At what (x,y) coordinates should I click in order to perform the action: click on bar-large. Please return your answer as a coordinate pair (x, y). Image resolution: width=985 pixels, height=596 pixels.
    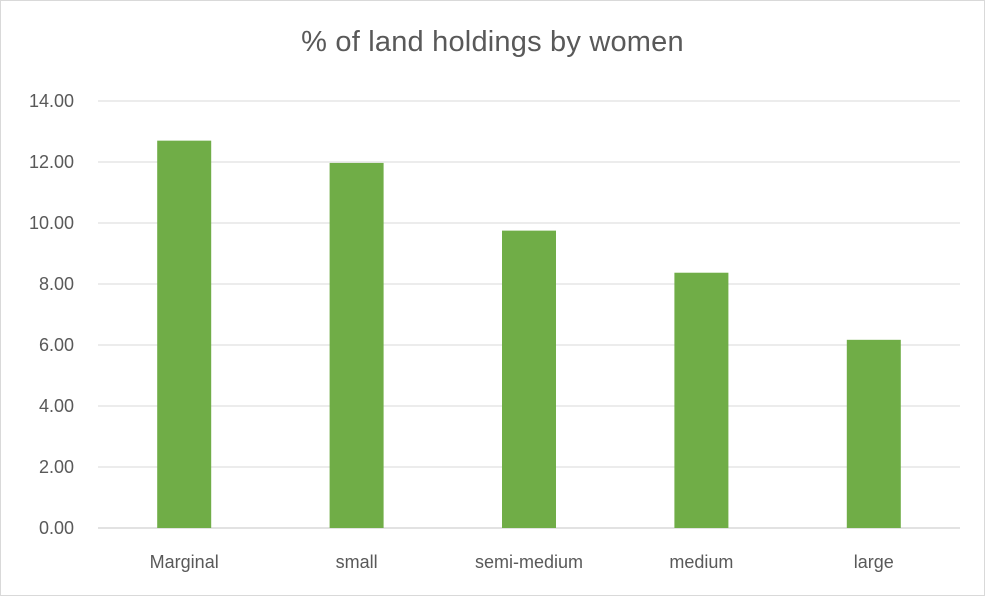
    Looking at the image, I should click on (873, 433).